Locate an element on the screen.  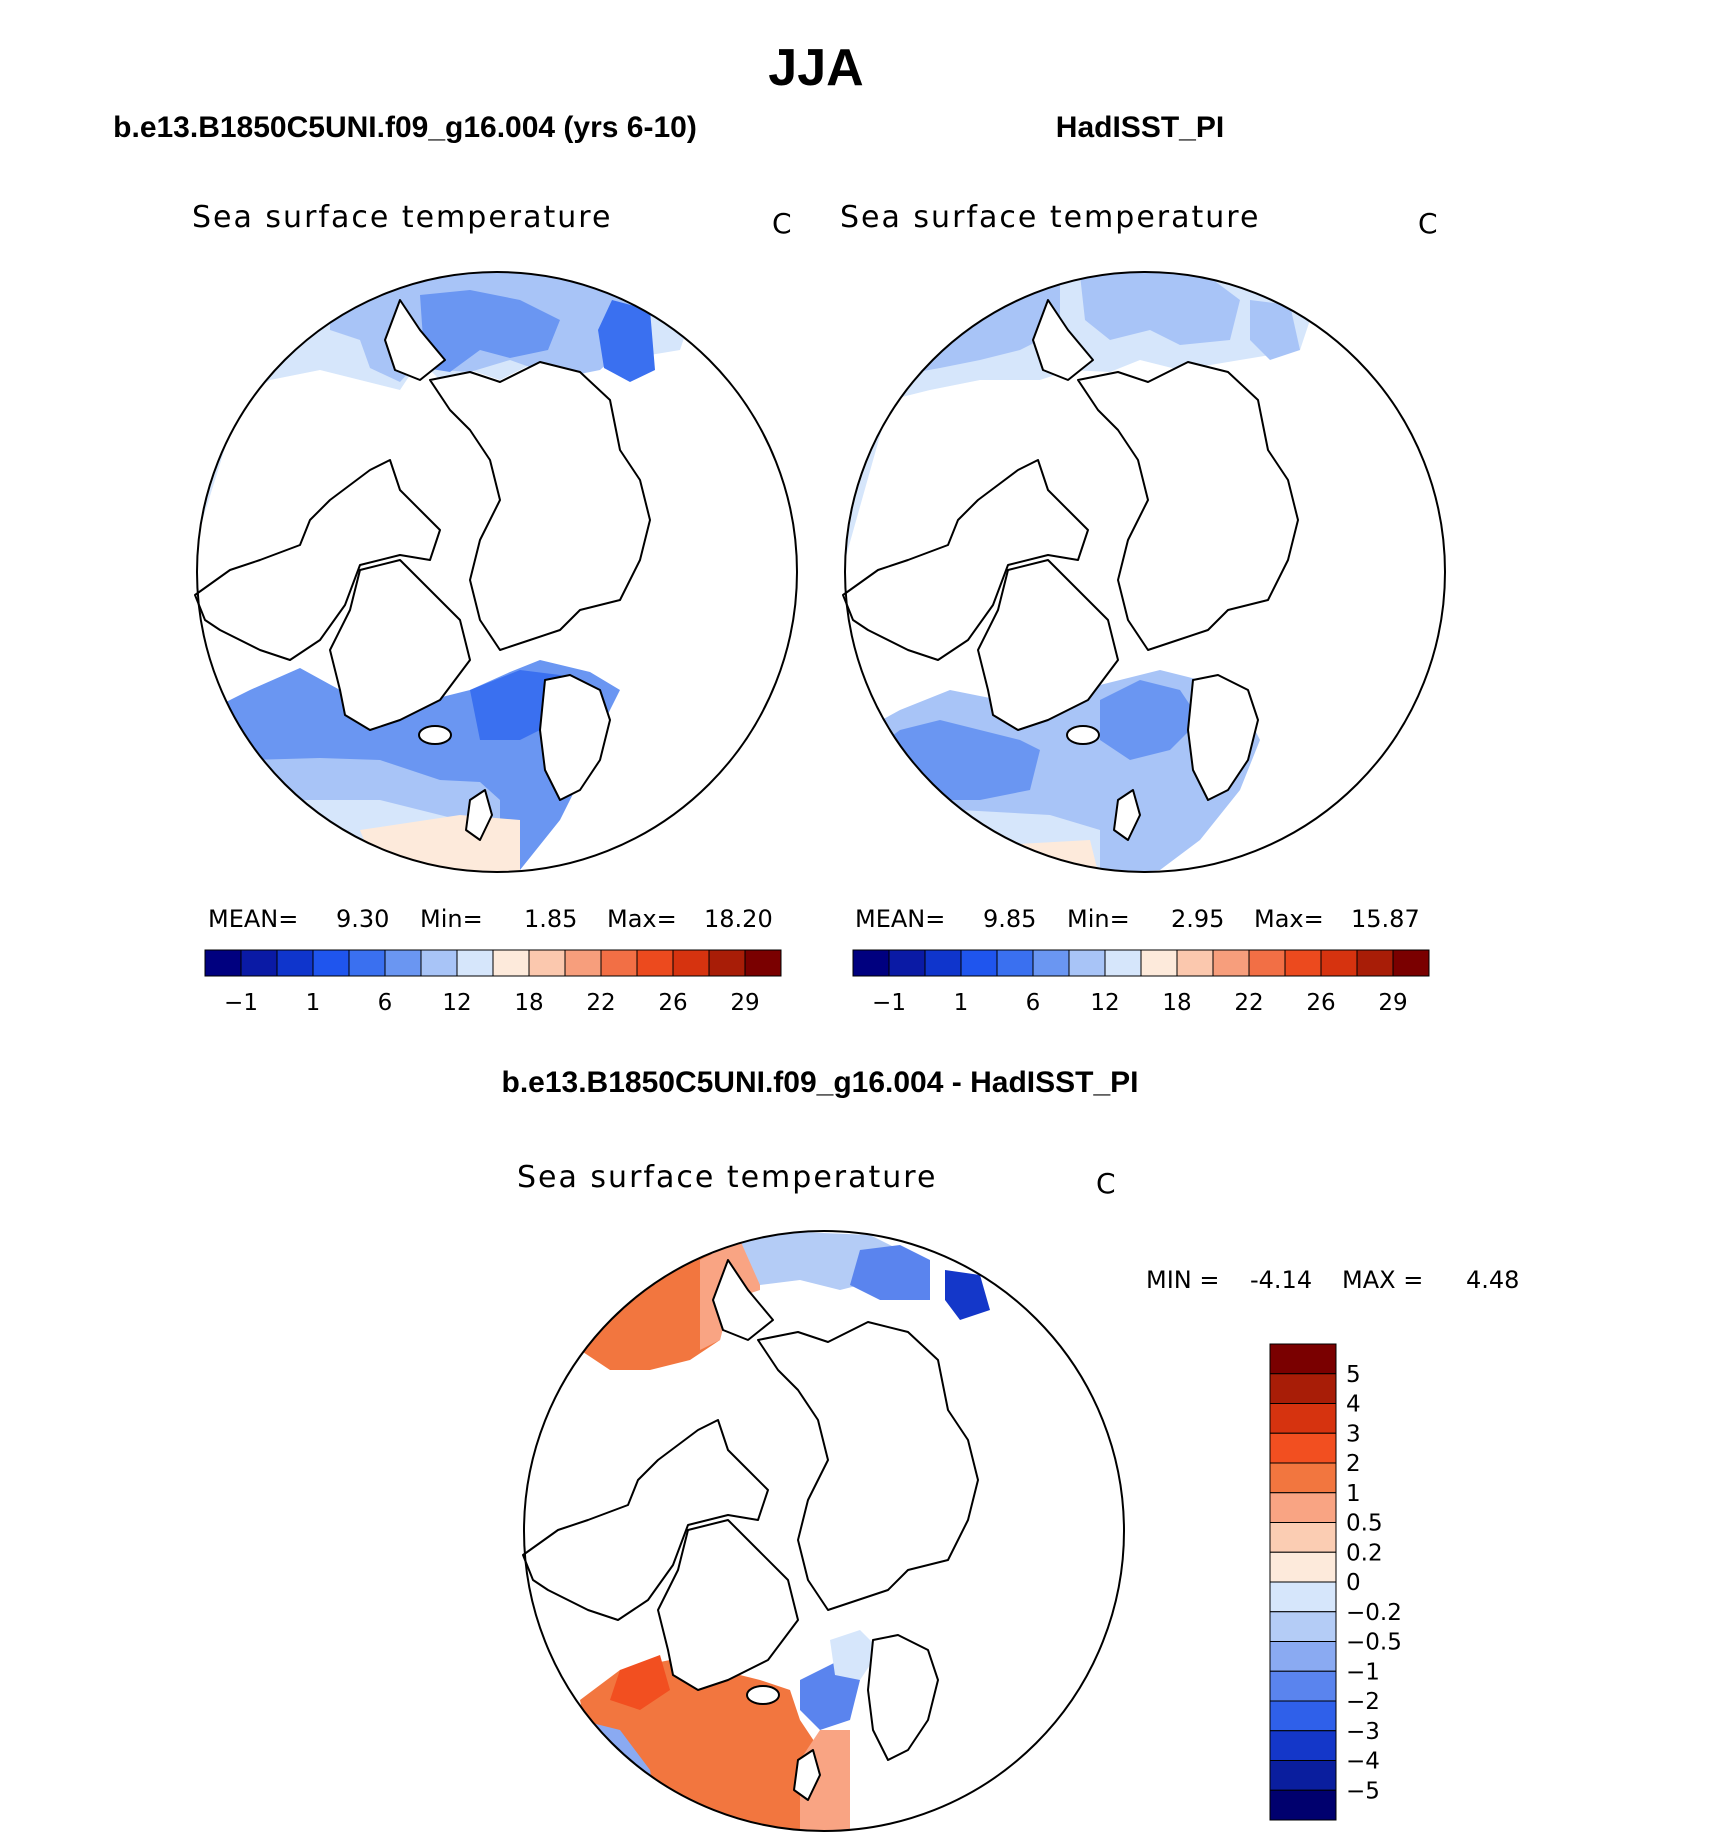
panel-2-mean-label: MEAN= is located at coordinates (900, 919).